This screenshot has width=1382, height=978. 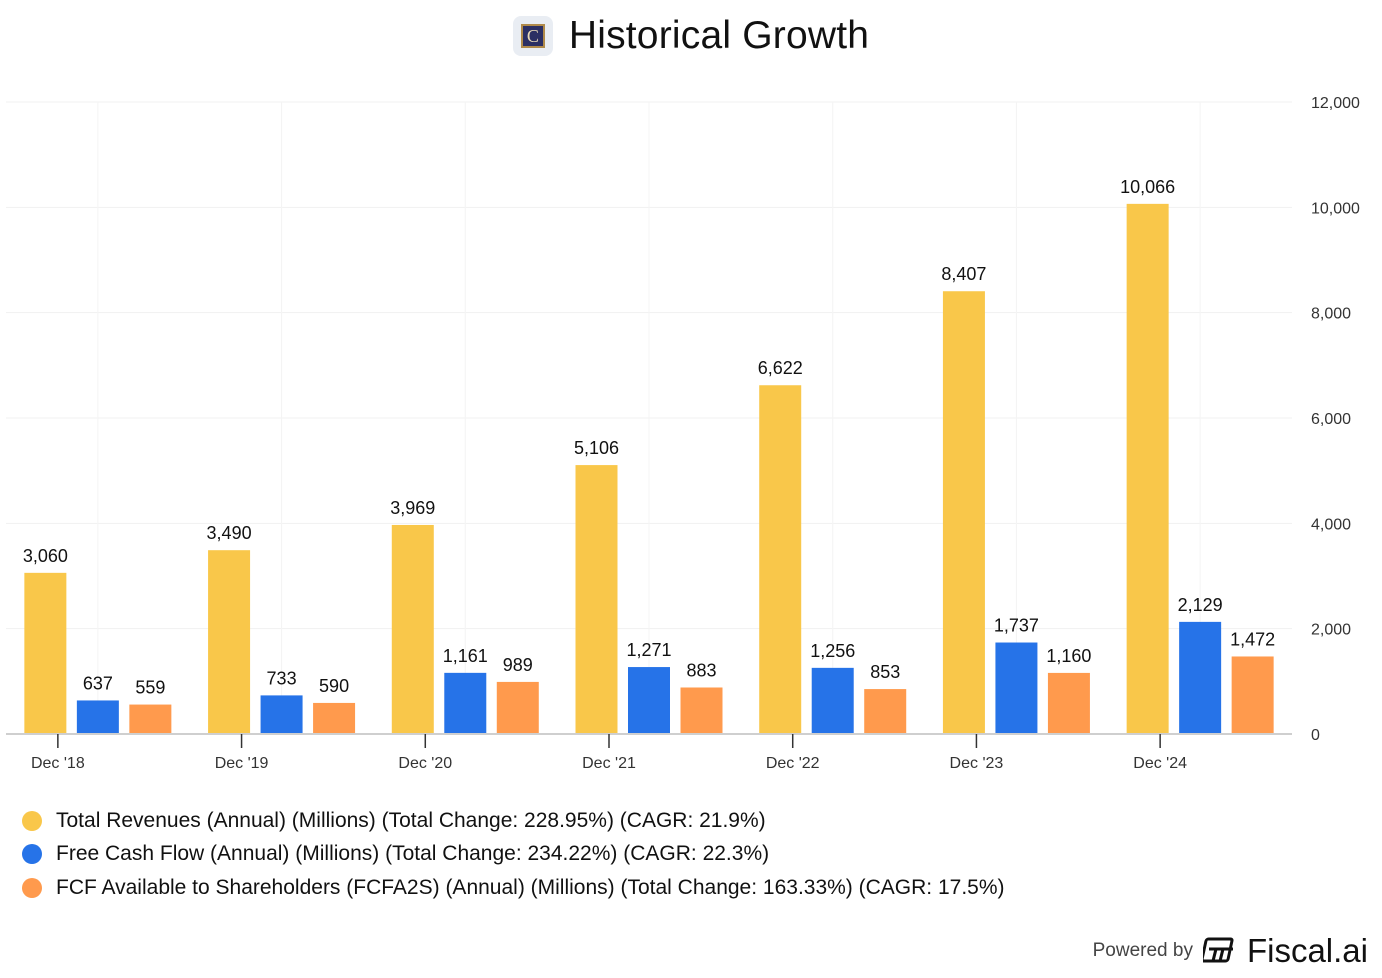 I want to click on bar-value-label: 1,472, so click(x=1252, y=639).